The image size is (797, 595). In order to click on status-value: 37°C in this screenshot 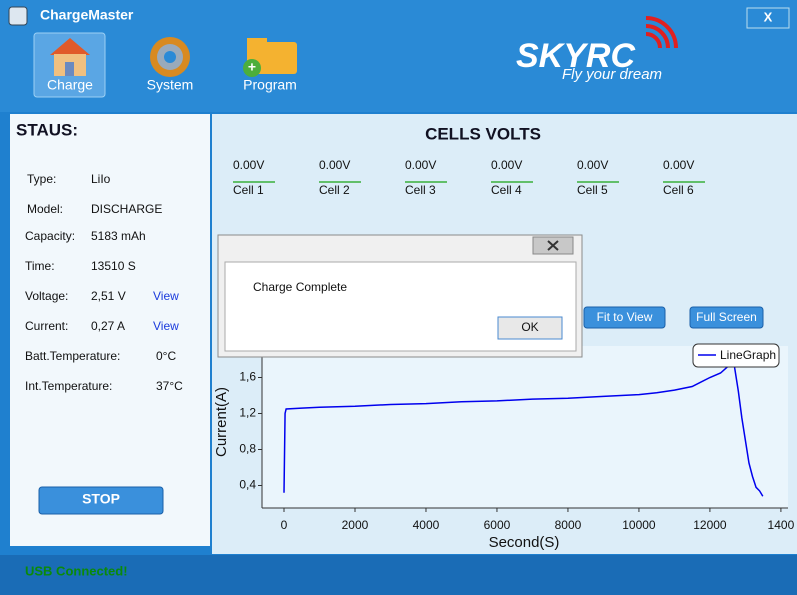, I will do `click(169, 386)`.